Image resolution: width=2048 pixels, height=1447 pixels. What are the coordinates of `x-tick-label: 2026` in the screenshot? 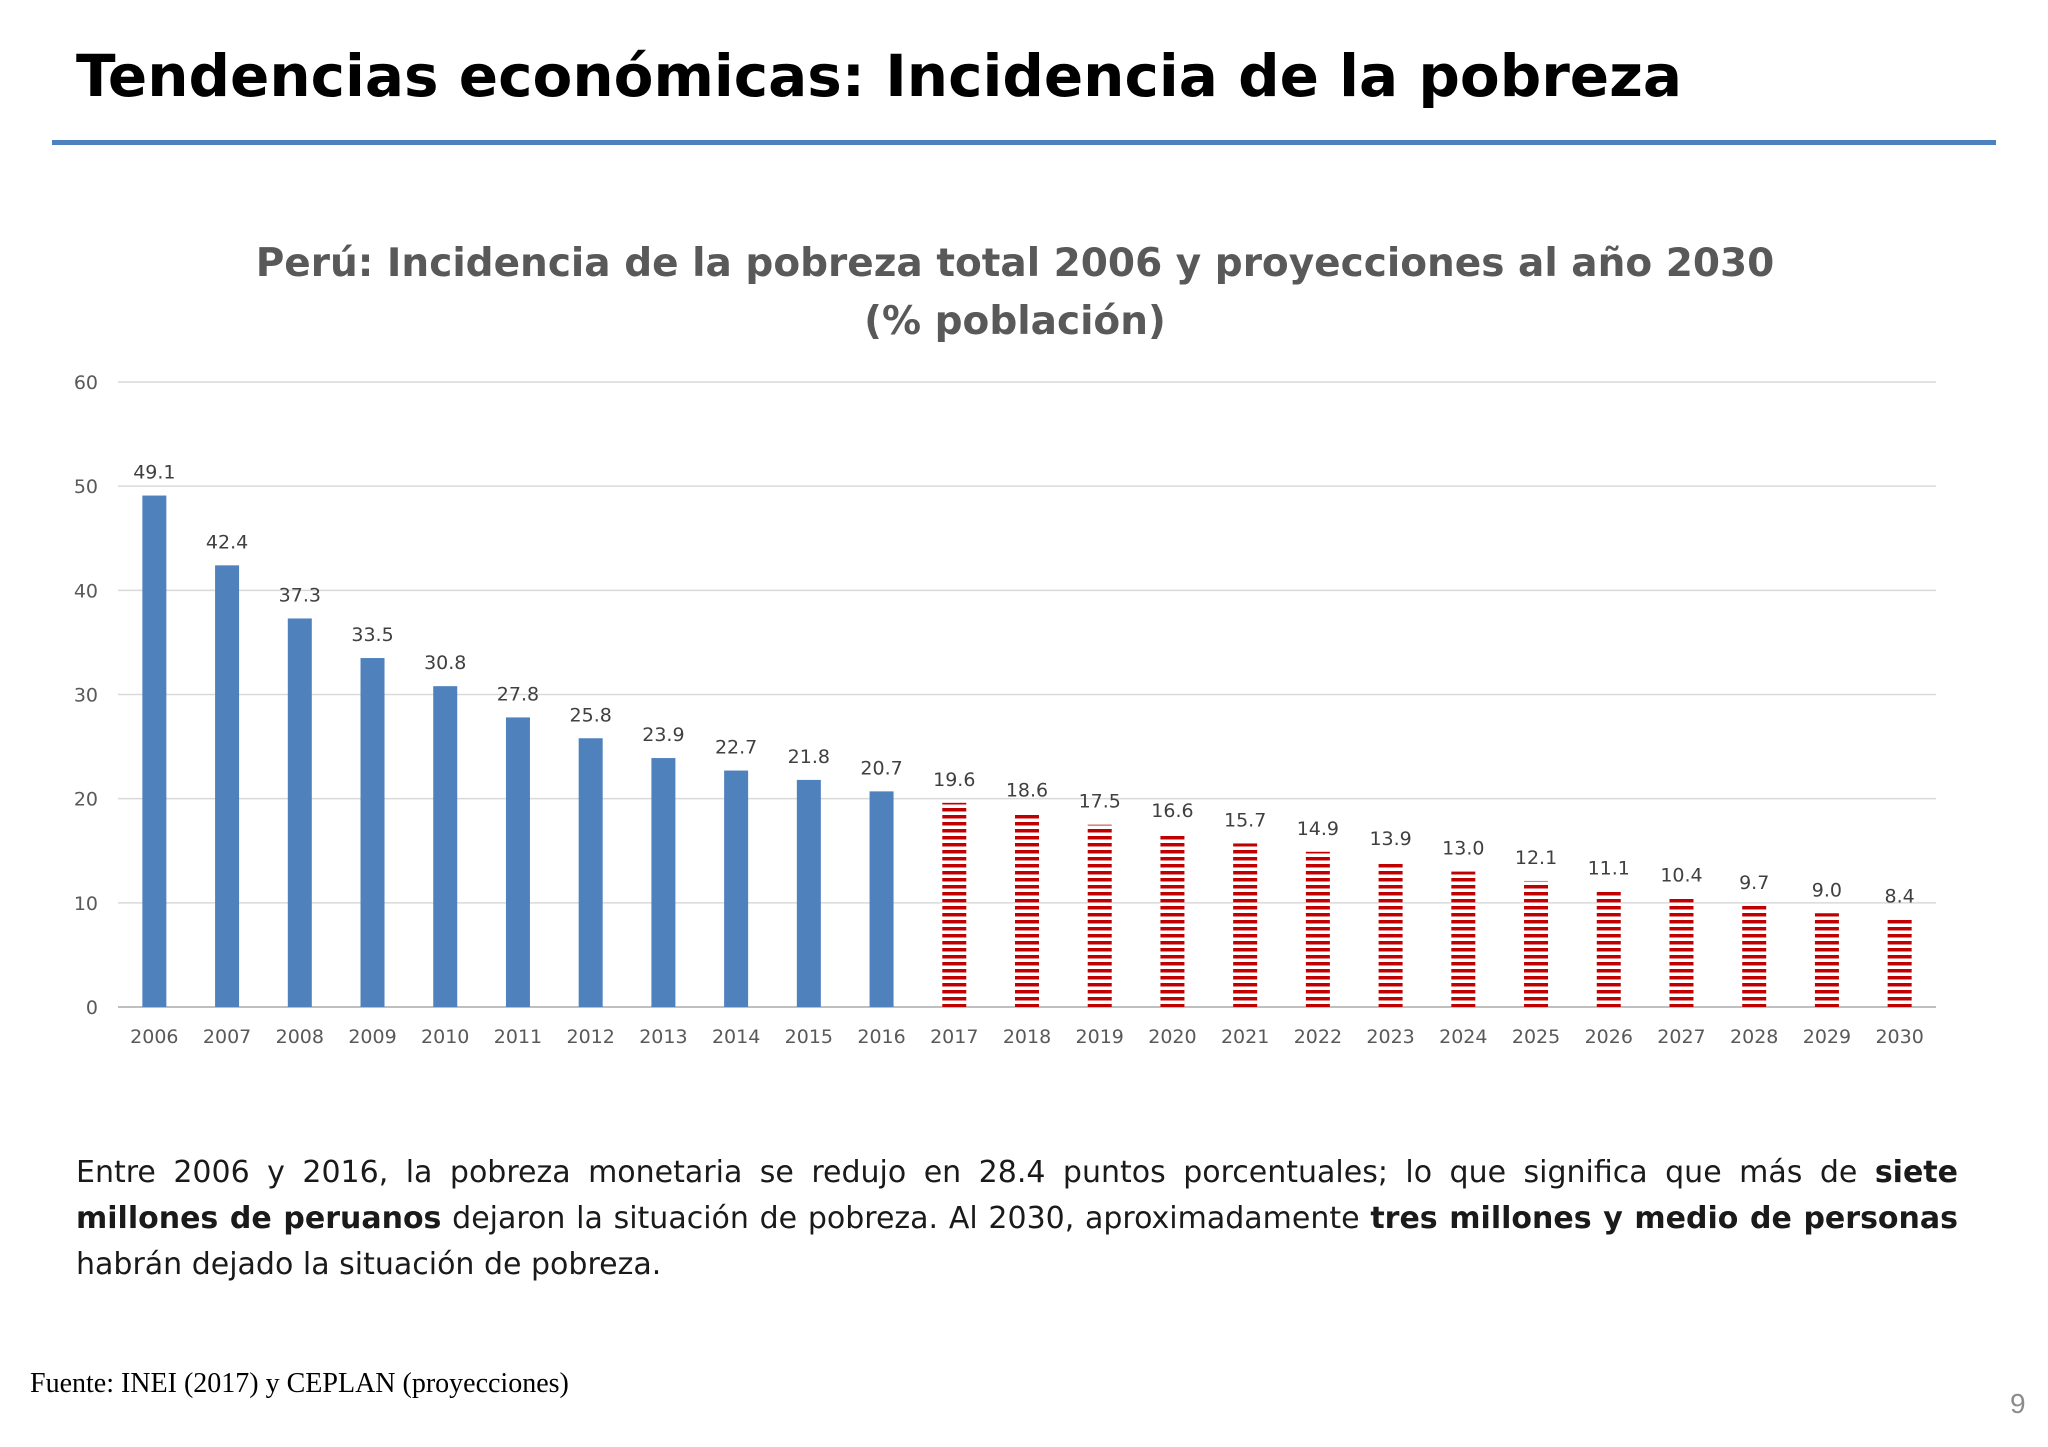 It's located at (1609, 1037).